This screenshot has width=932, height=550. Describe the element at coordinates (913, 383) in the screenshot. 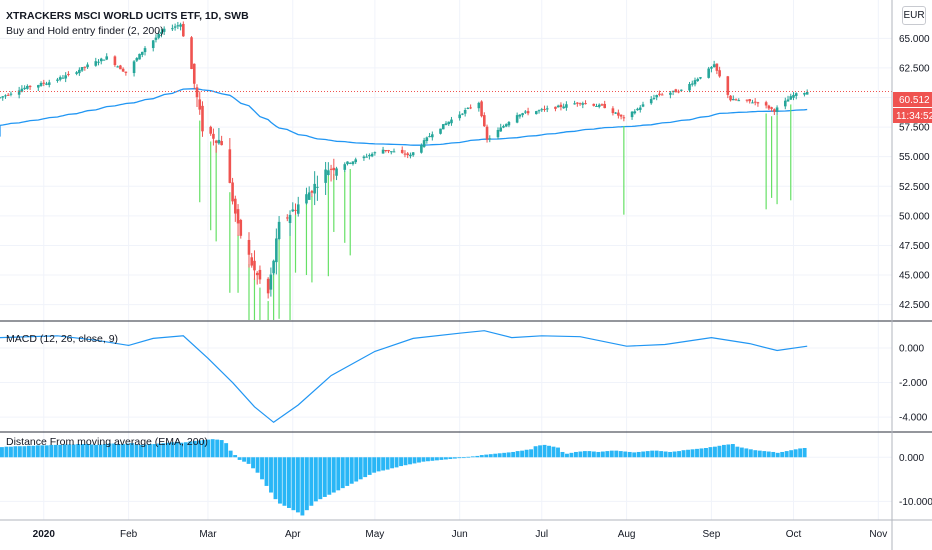

I see `y-tick-label: -2.000` at that location.